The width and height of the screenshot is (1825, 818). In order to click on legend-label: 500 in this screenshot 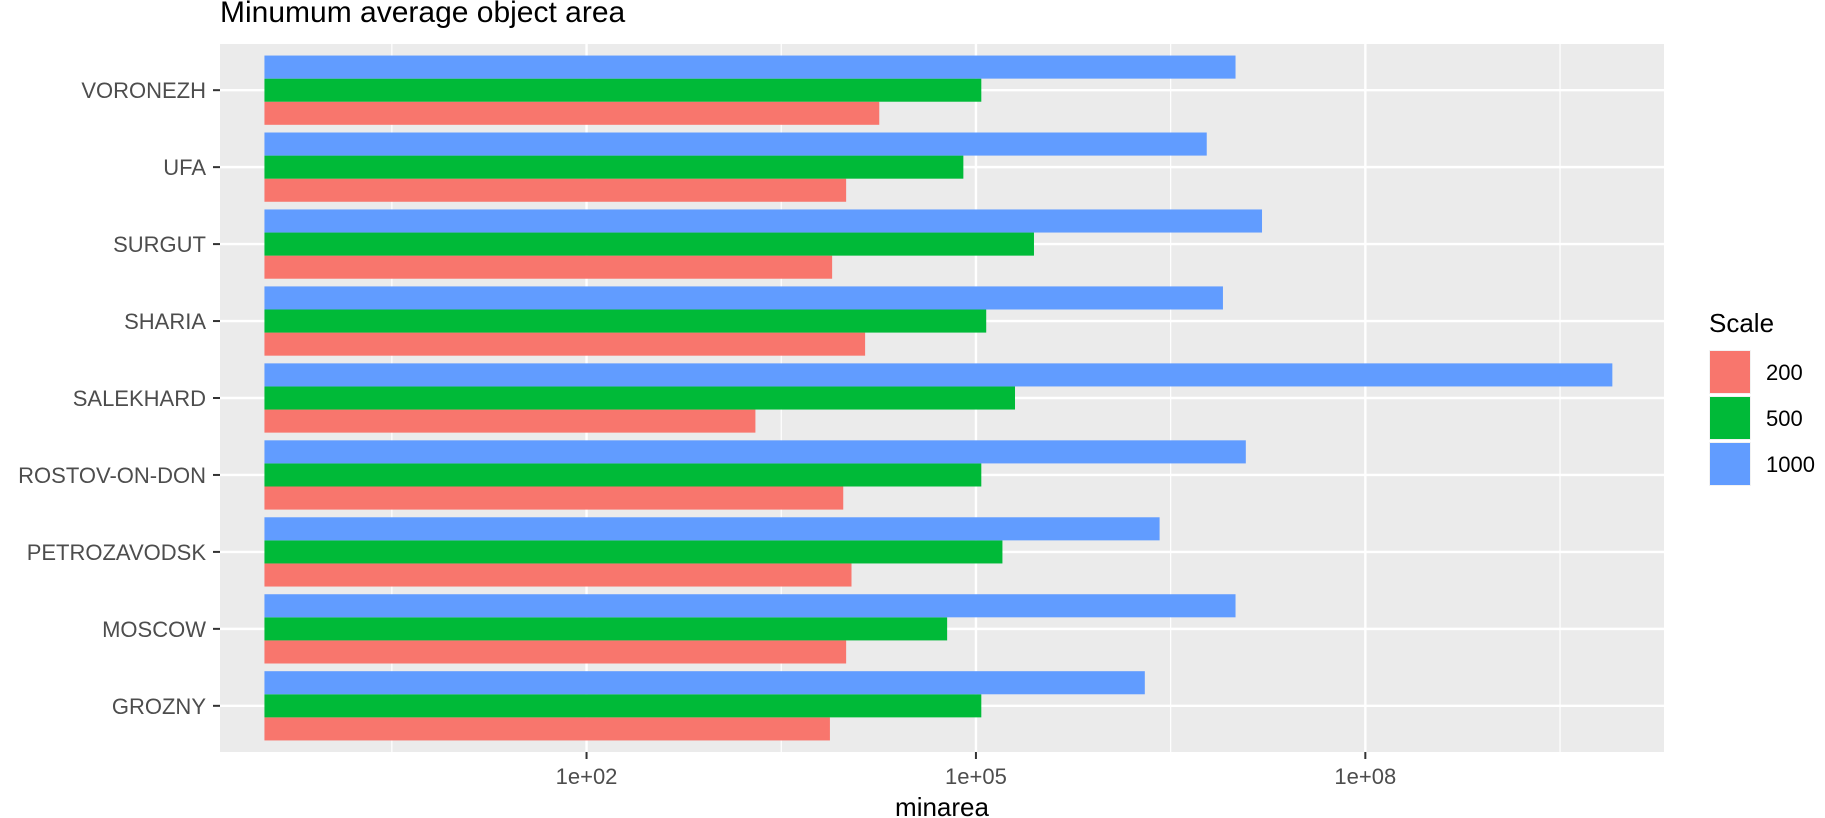, I will do `click(1784, 418)`.